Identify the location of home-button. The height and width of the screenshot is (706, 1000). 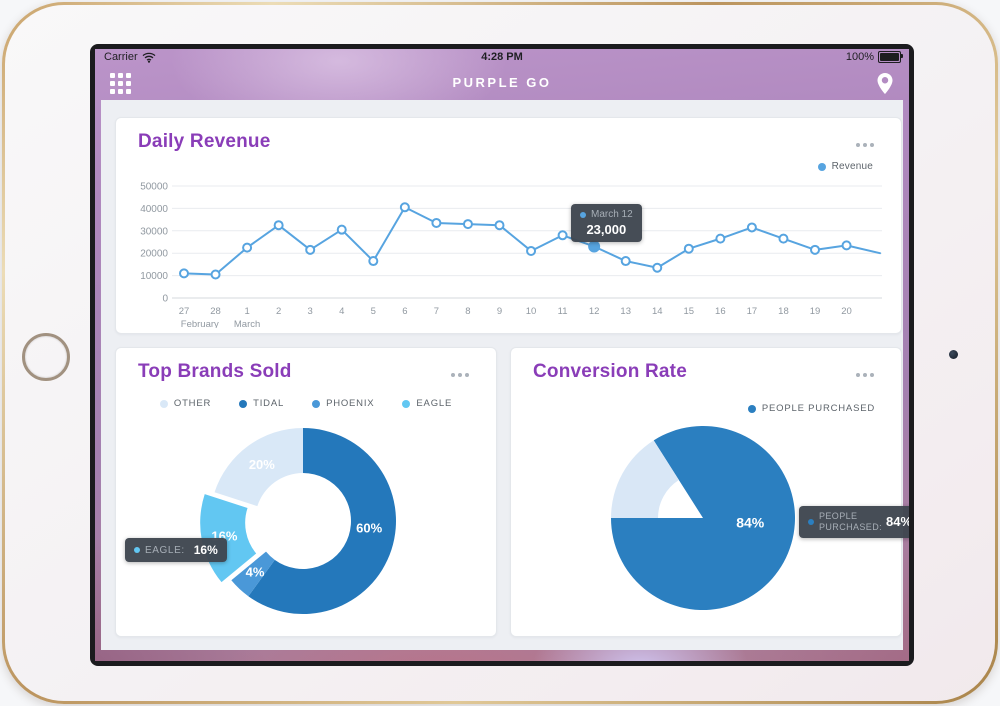
(46, 357).